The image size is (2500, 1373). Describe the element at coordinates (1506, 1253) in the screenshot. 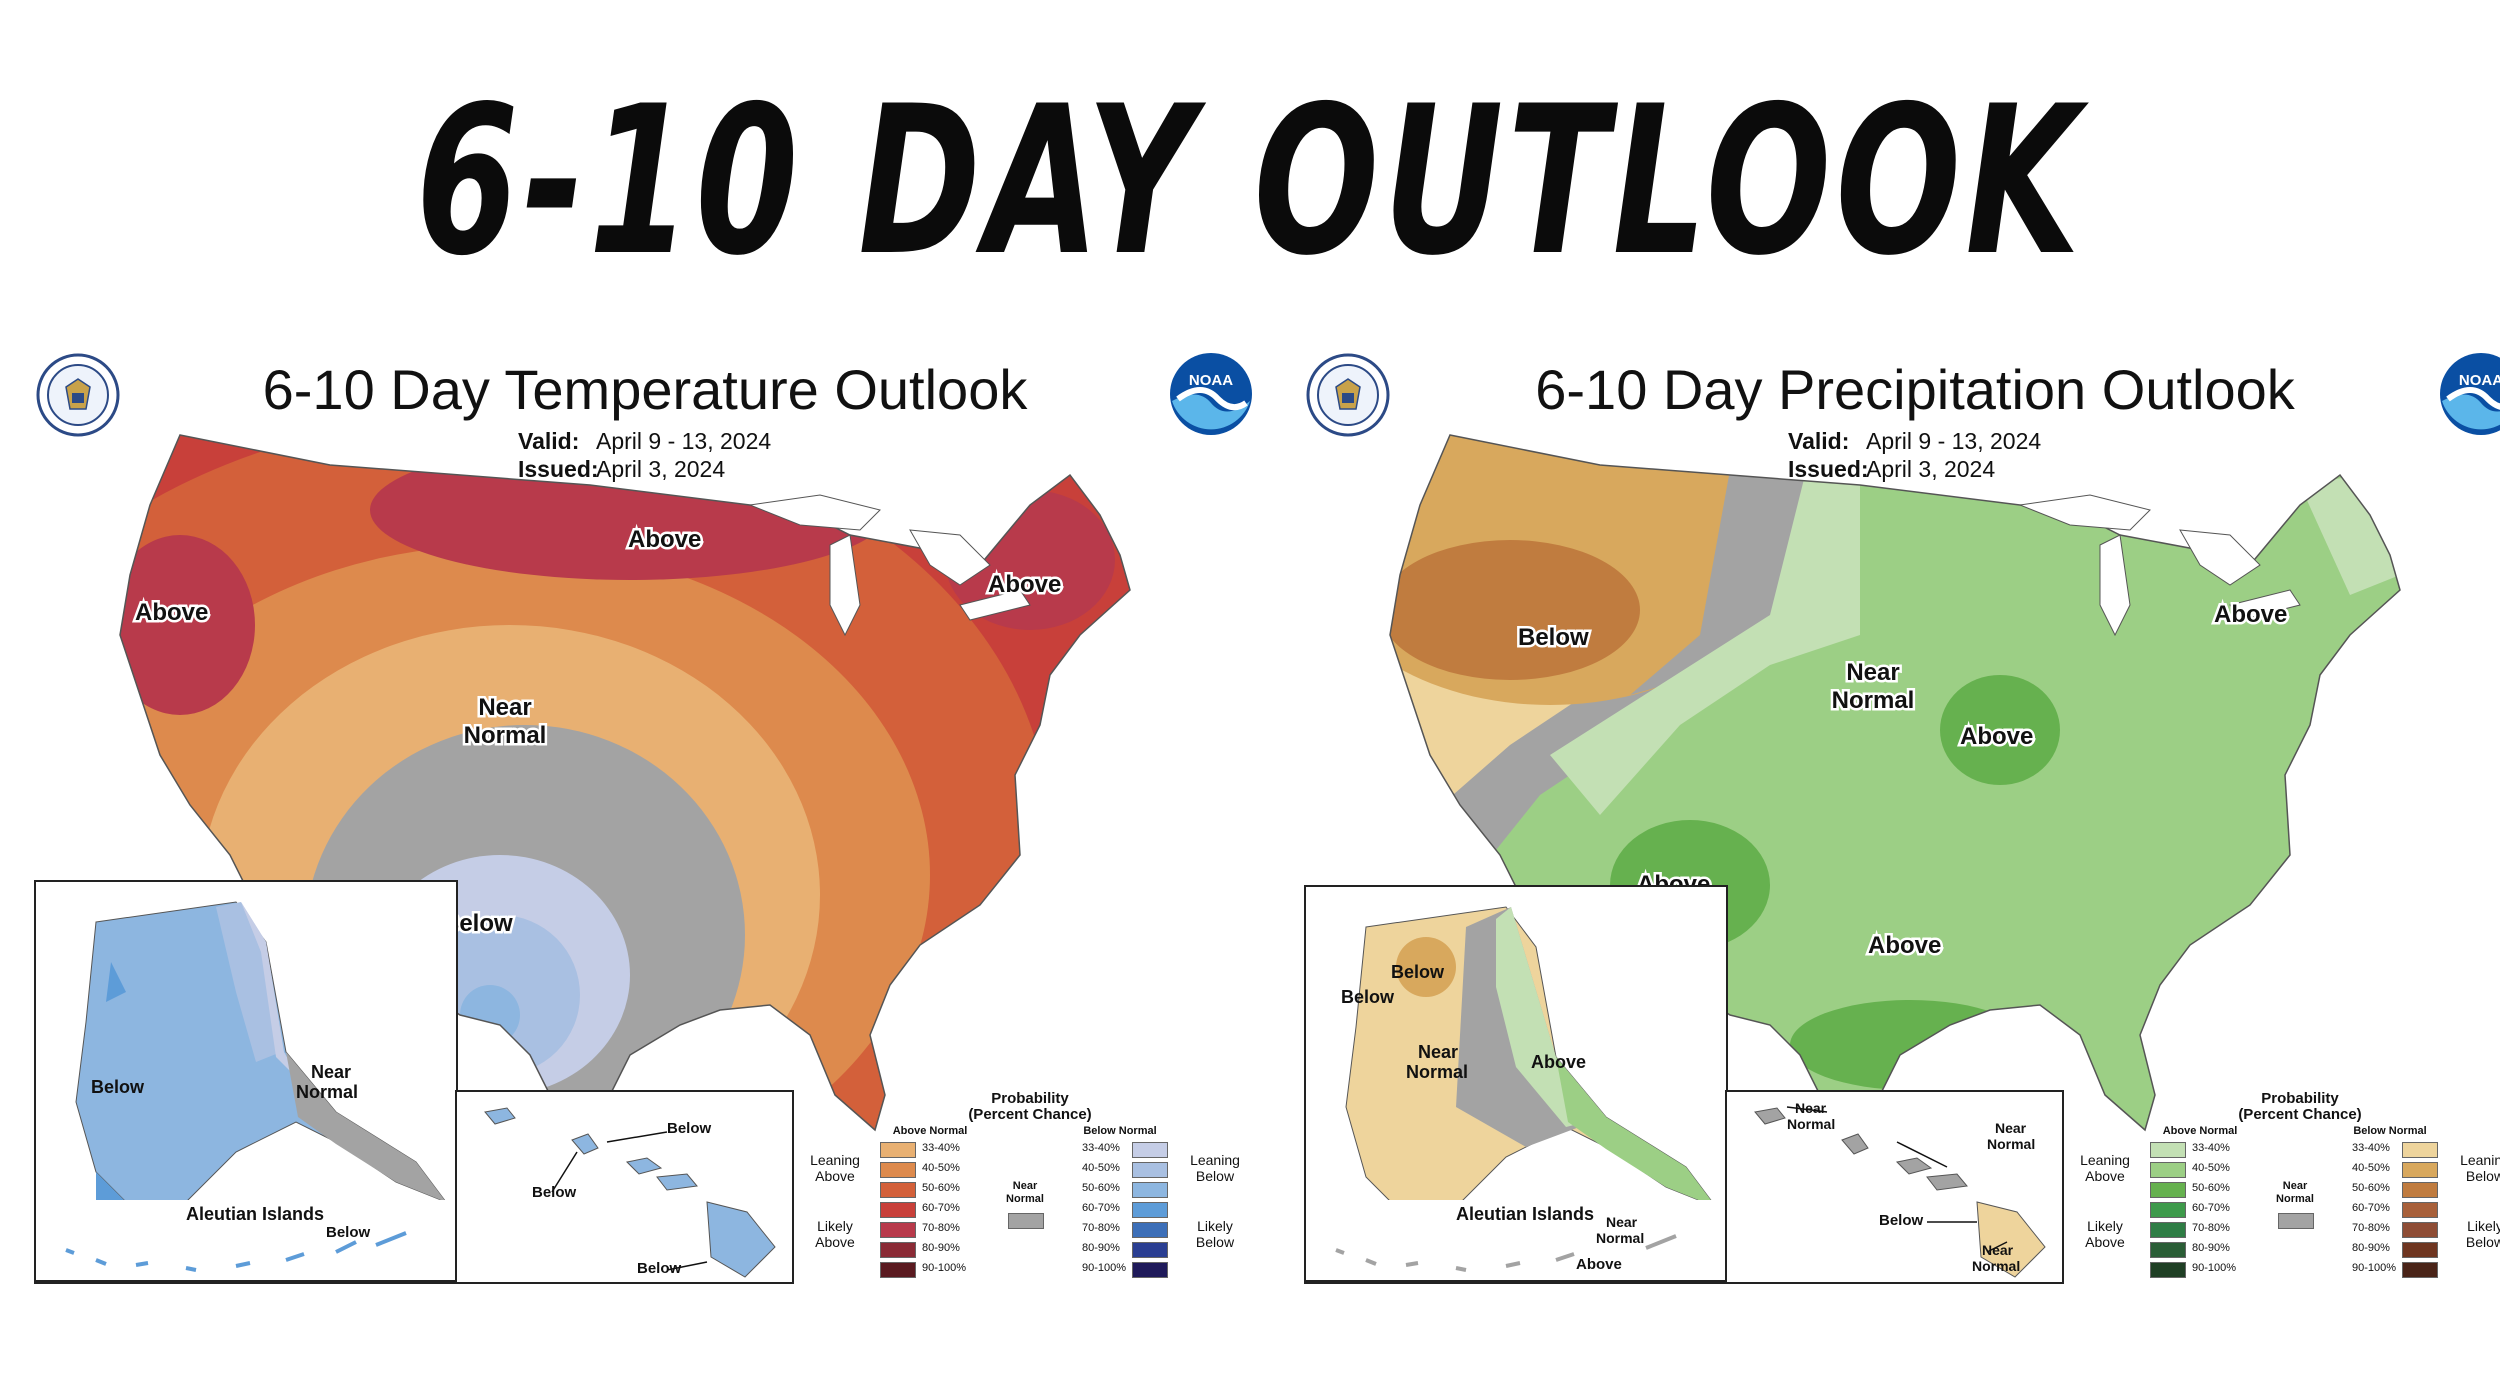

I see `aleutian-islands-map` at that location.